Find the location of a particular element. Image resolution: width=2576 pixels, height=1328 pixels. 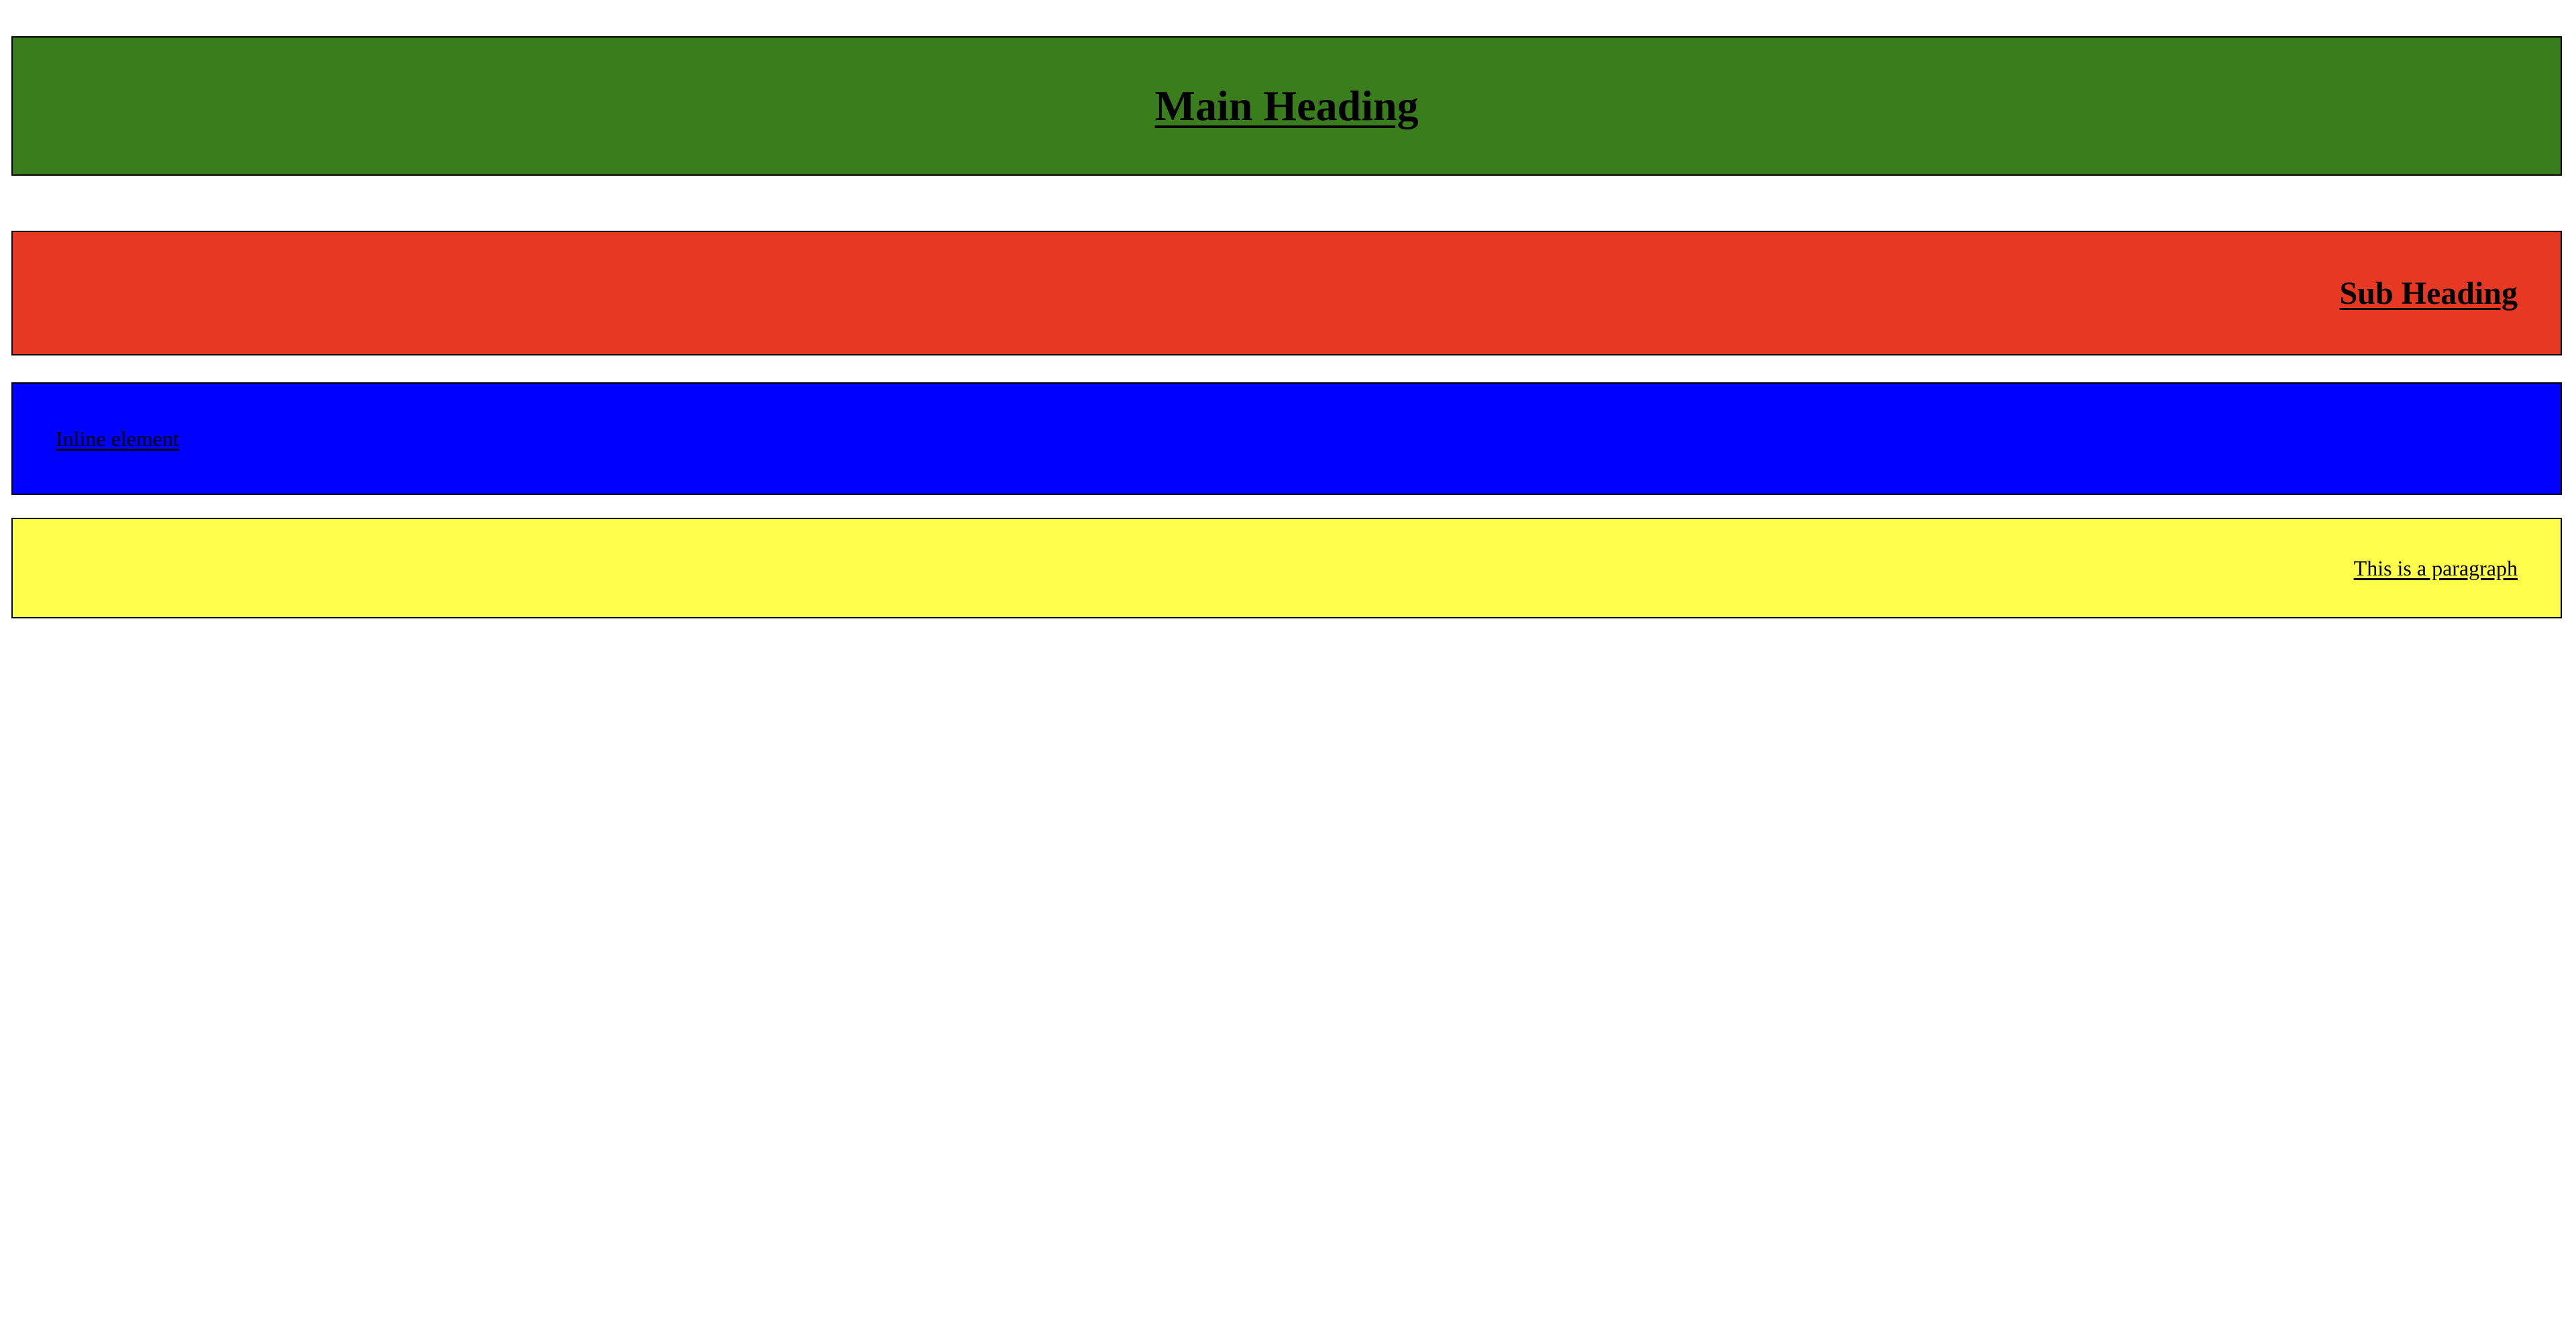

main-heading-box: Main Heading is located at coordinates (1286, 106).